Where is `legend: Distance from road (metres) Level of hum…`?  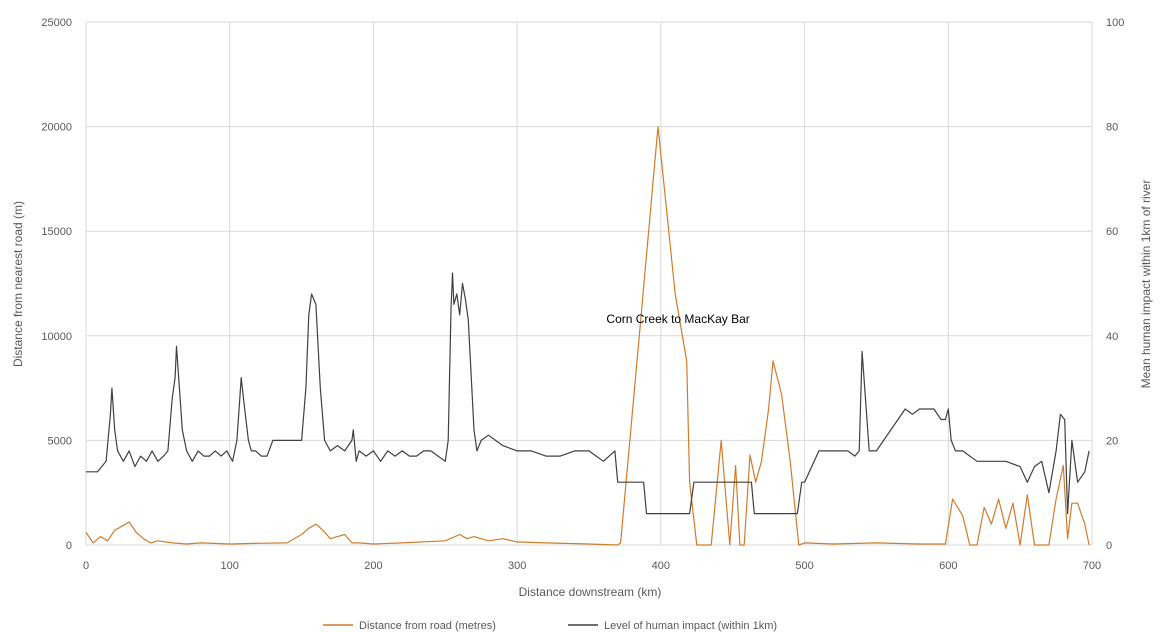
legend: Distance from road (metres) Level of hum… is located at coordinates (550, 626).